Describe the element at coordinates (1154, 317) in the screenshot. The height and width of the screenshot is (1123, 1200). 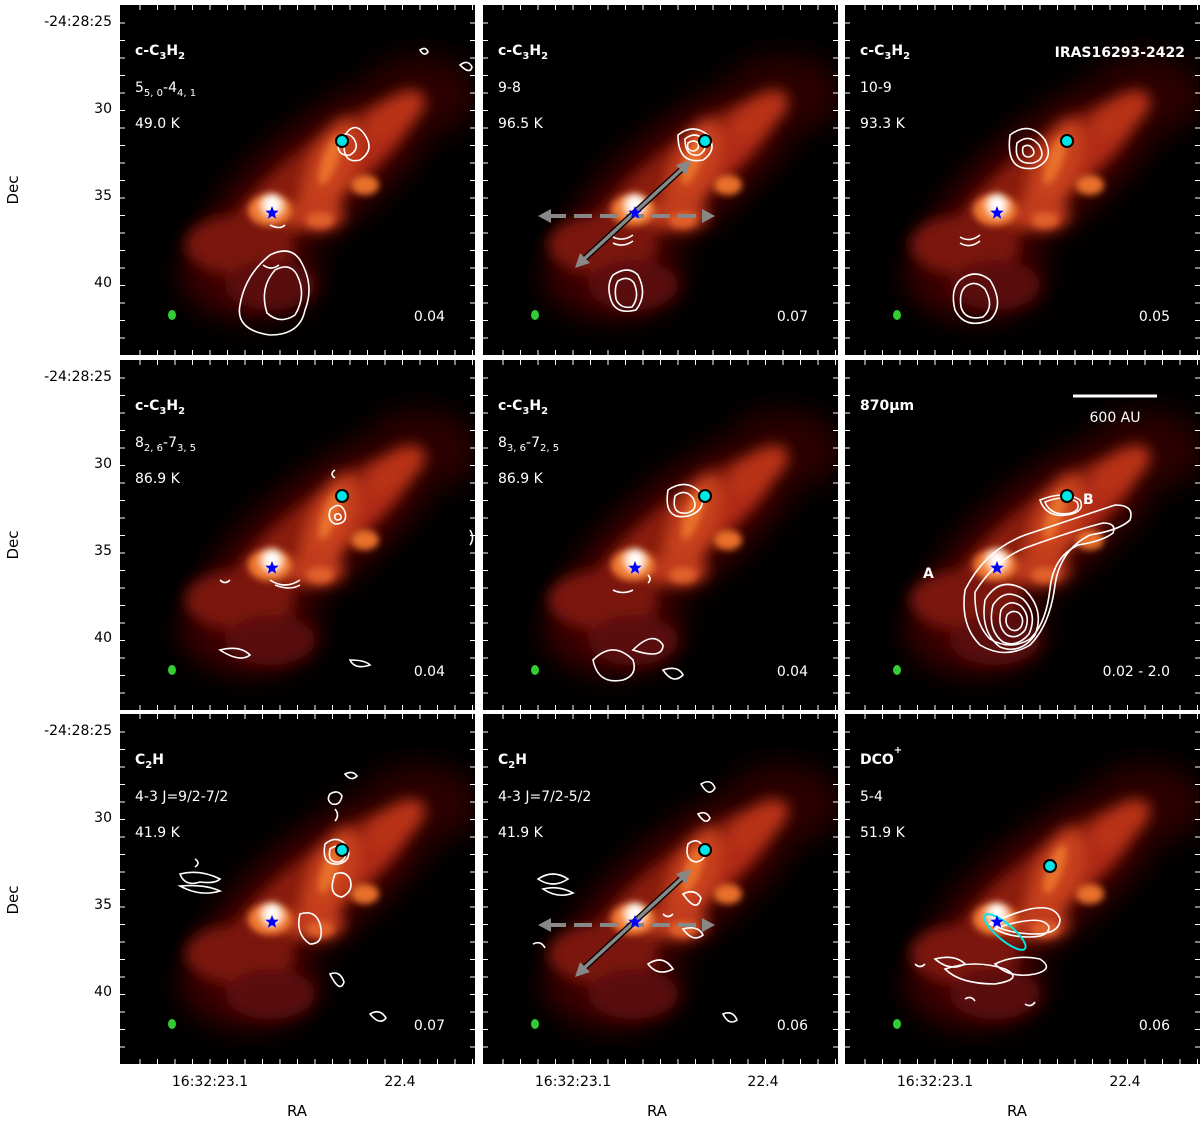
I see `contour-level-label: 0.05` at that location.